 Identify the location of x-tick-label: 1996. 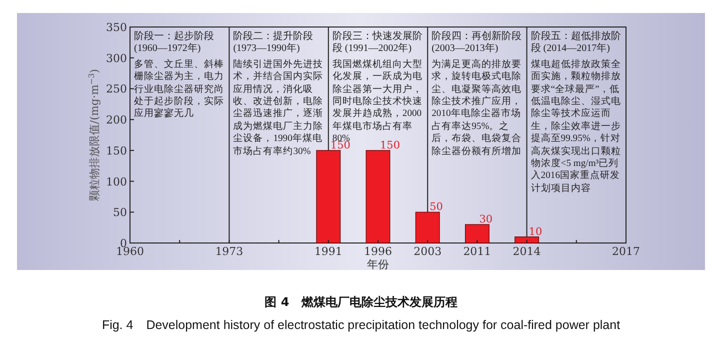
(378, 251).